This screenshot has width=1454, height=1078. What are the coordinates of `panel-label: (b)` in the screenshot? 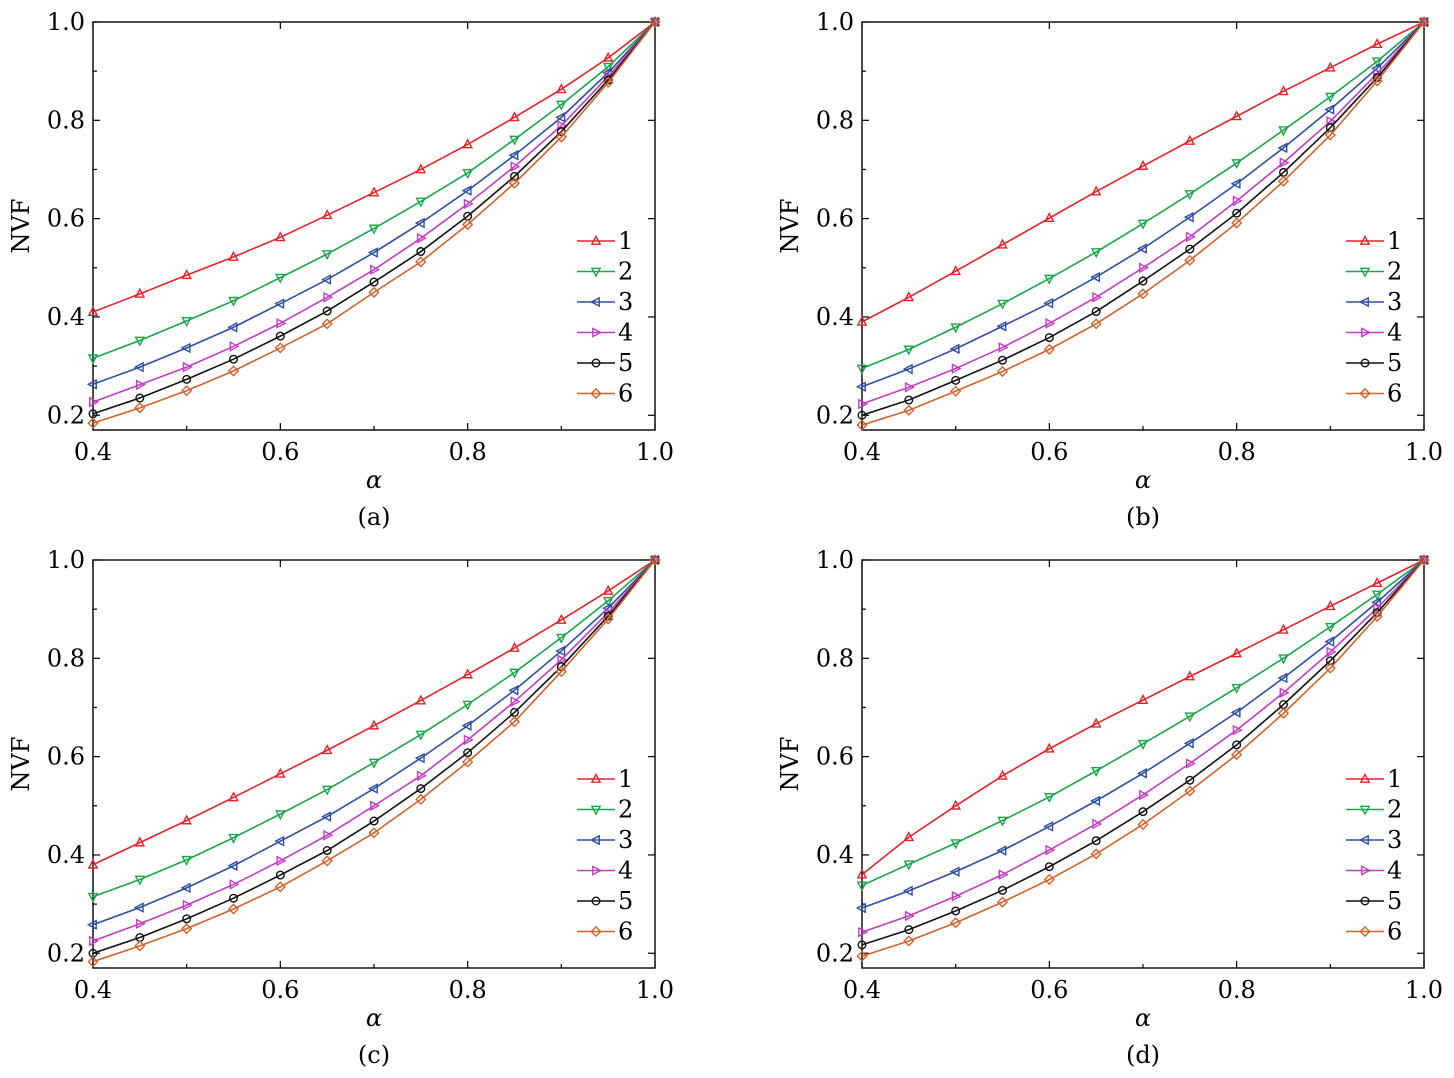 It's located at (1143, 517).